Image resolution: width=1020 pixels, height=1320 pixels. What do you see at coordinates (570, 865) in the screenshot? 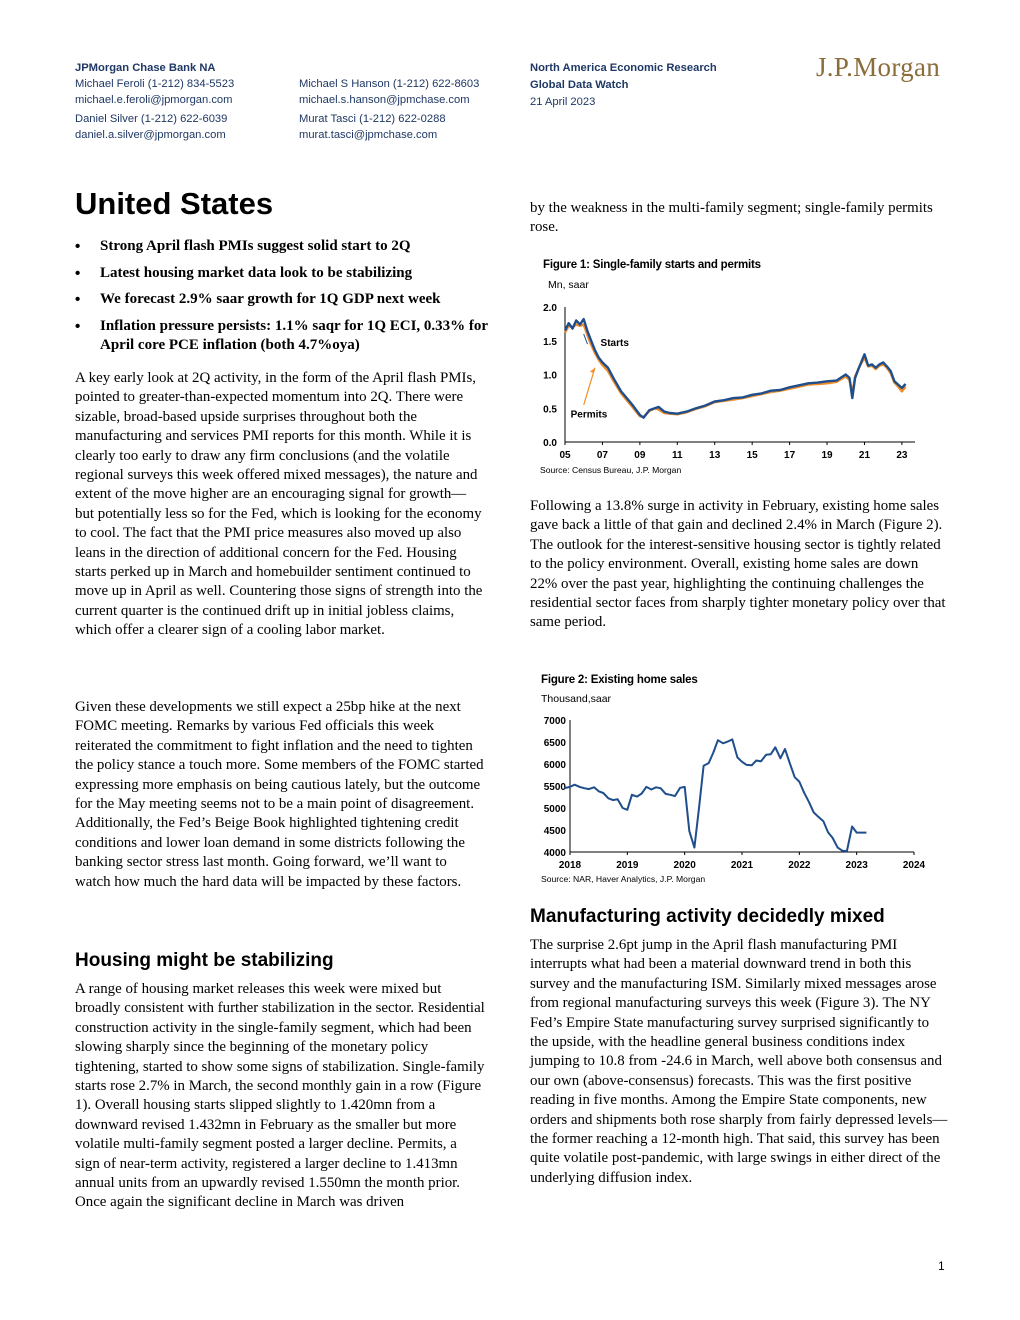
I see `x-tick-label: 2018` at bounding box center [570, 865].